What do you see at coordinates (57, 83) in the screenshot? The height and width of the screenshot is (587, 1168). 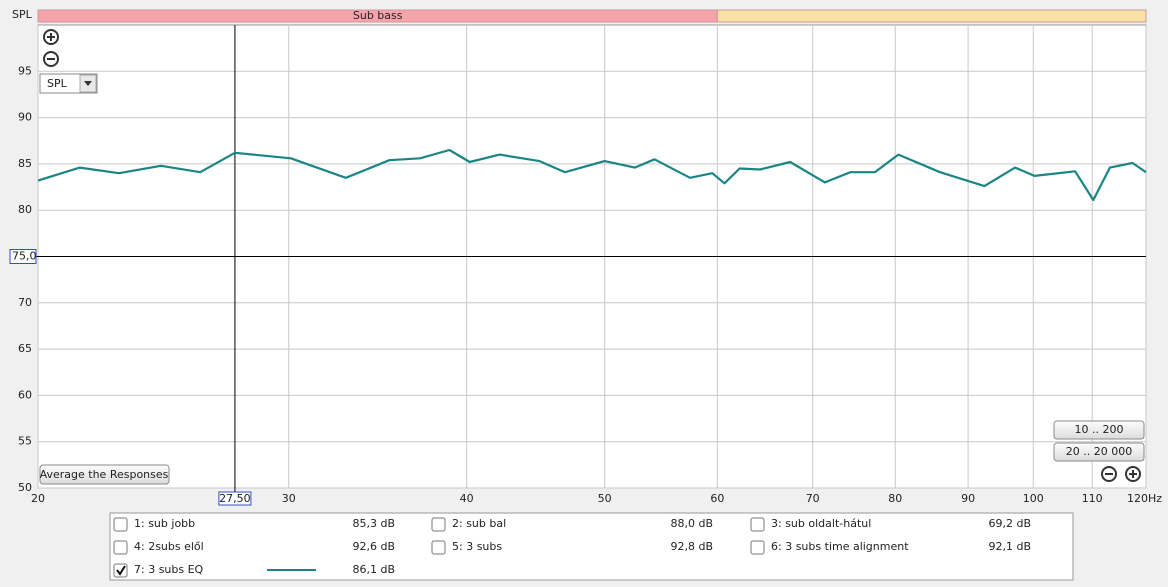 I see `dropdown-value: SPL` at bounding box center [57, 83].